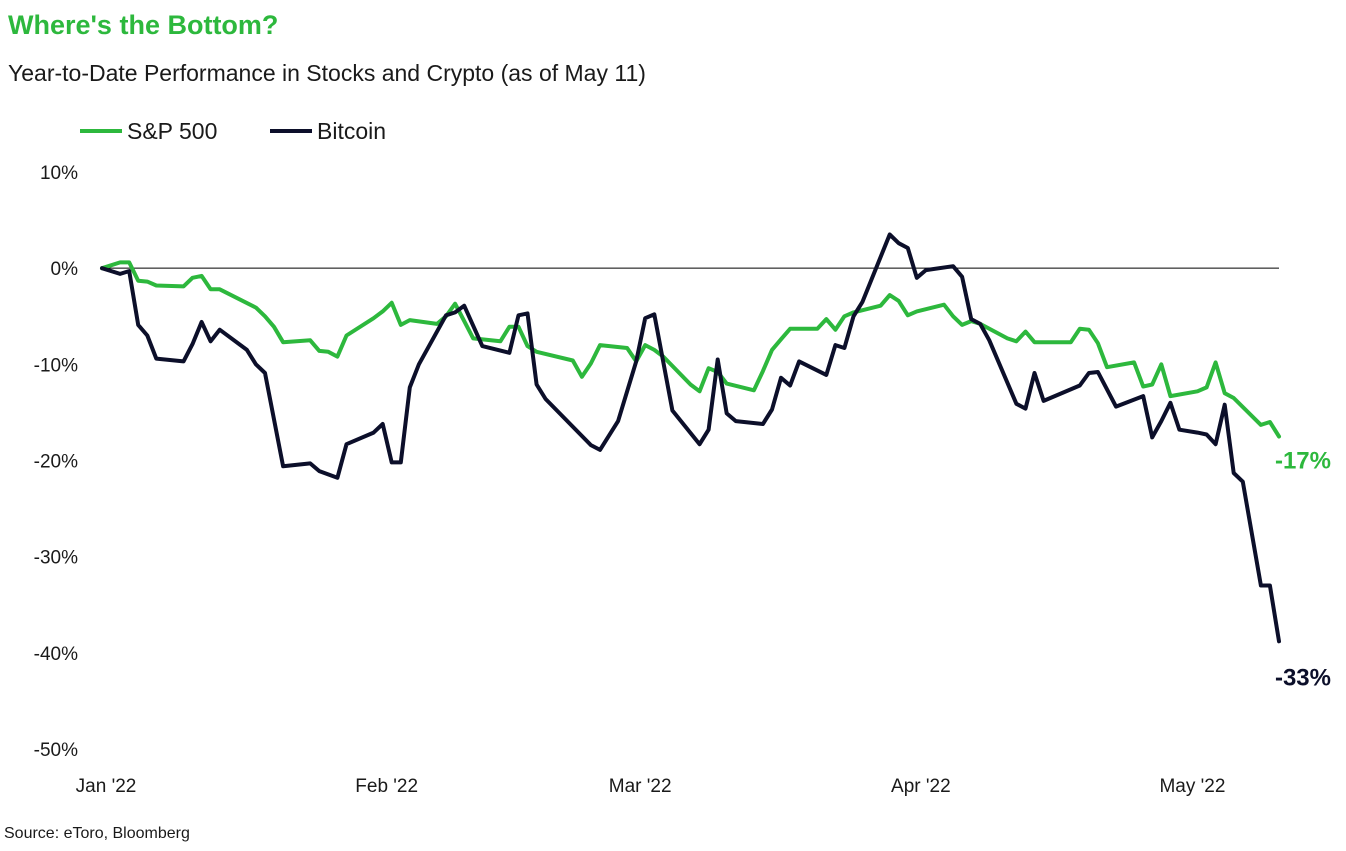  Describe the element at coordinates (921, 786) in the screenshot. I see `x-tick-label: Apr '22` at that location.